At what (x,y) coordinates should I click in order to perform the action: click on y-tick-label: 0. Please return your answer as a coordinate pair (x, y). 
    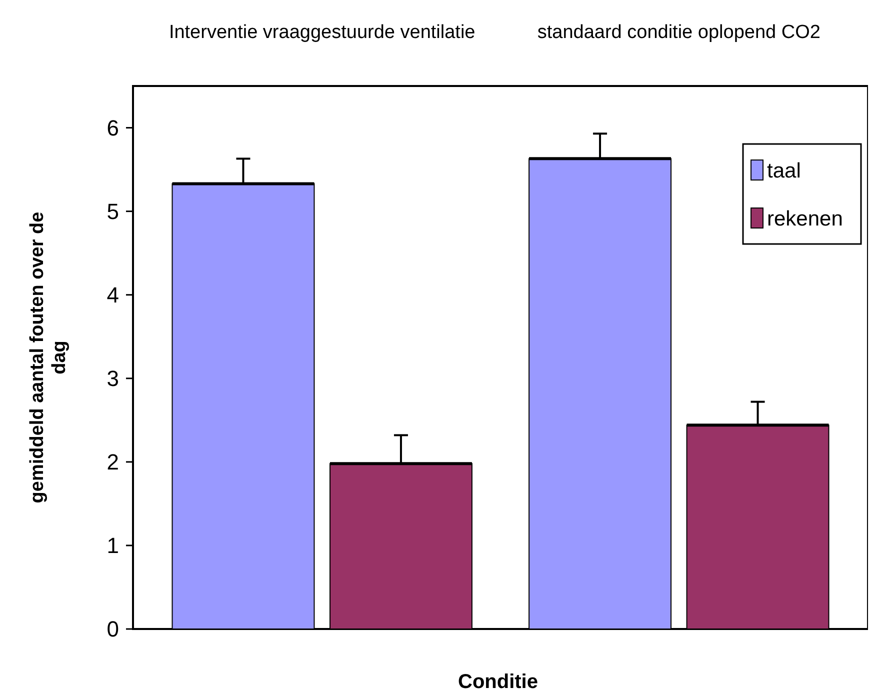
    Looking at the image, I should click on (112, 629).